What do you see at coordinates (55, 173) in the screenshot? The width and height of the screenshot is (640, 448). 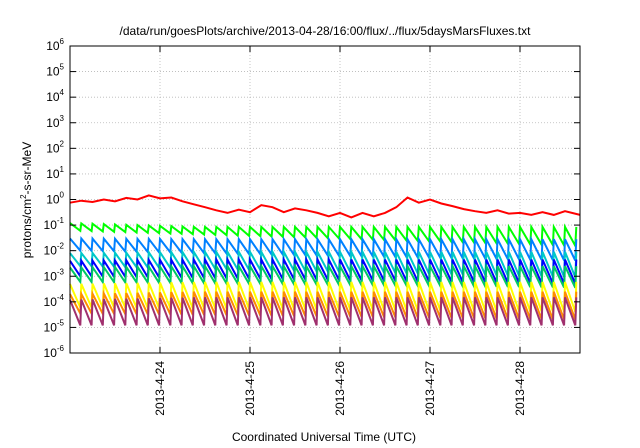 I see `y-tick-label: 10¹` at bounding box center [55, 173].